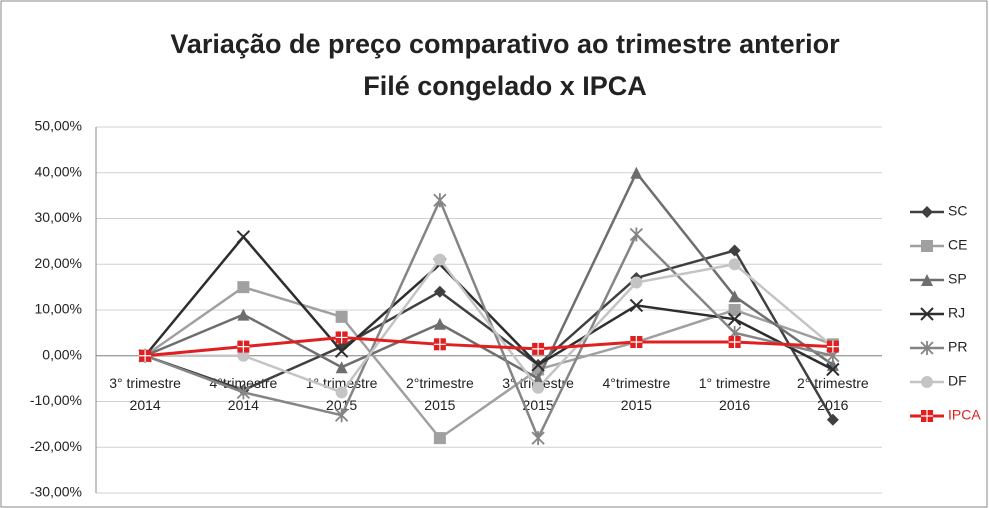  What do you see at coordinates (58, 309) in the screenshot?
I see `y-tick-label: 10,00%` at bounding box center [58, 309].